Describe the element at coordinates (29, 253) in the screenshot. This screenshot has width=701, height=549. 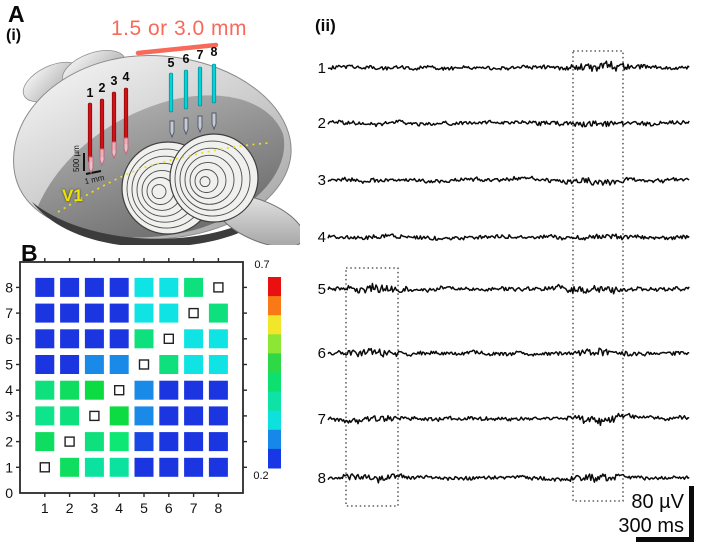
I see `panel-b-label: B` at that location.